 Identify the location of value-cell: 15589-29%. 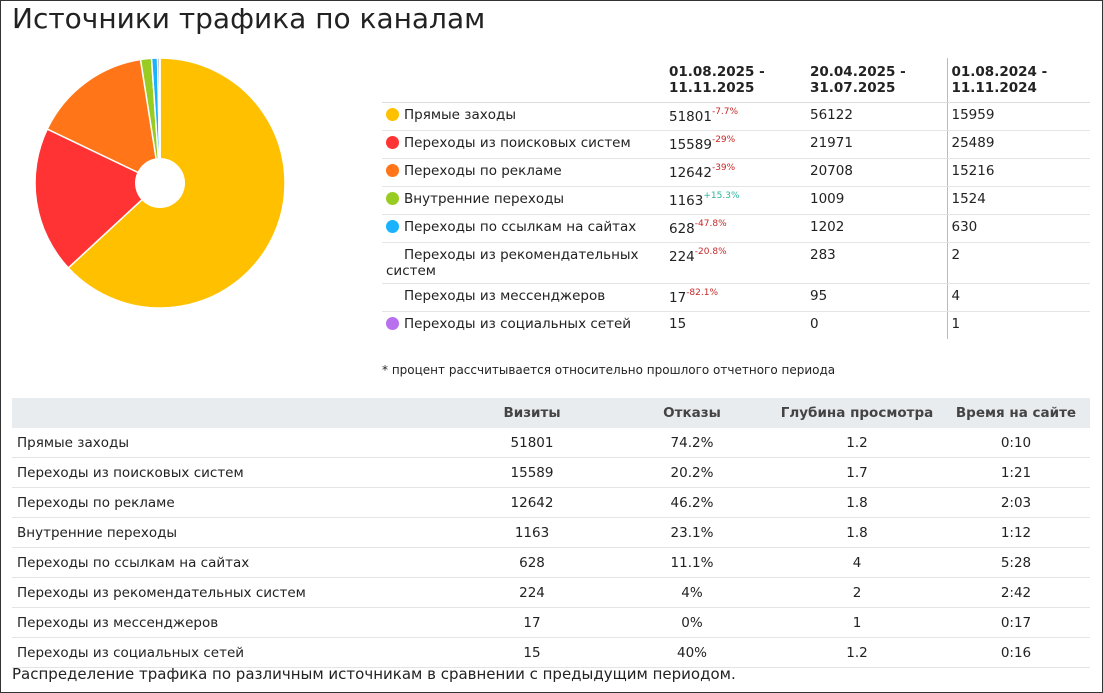
(735, 144).